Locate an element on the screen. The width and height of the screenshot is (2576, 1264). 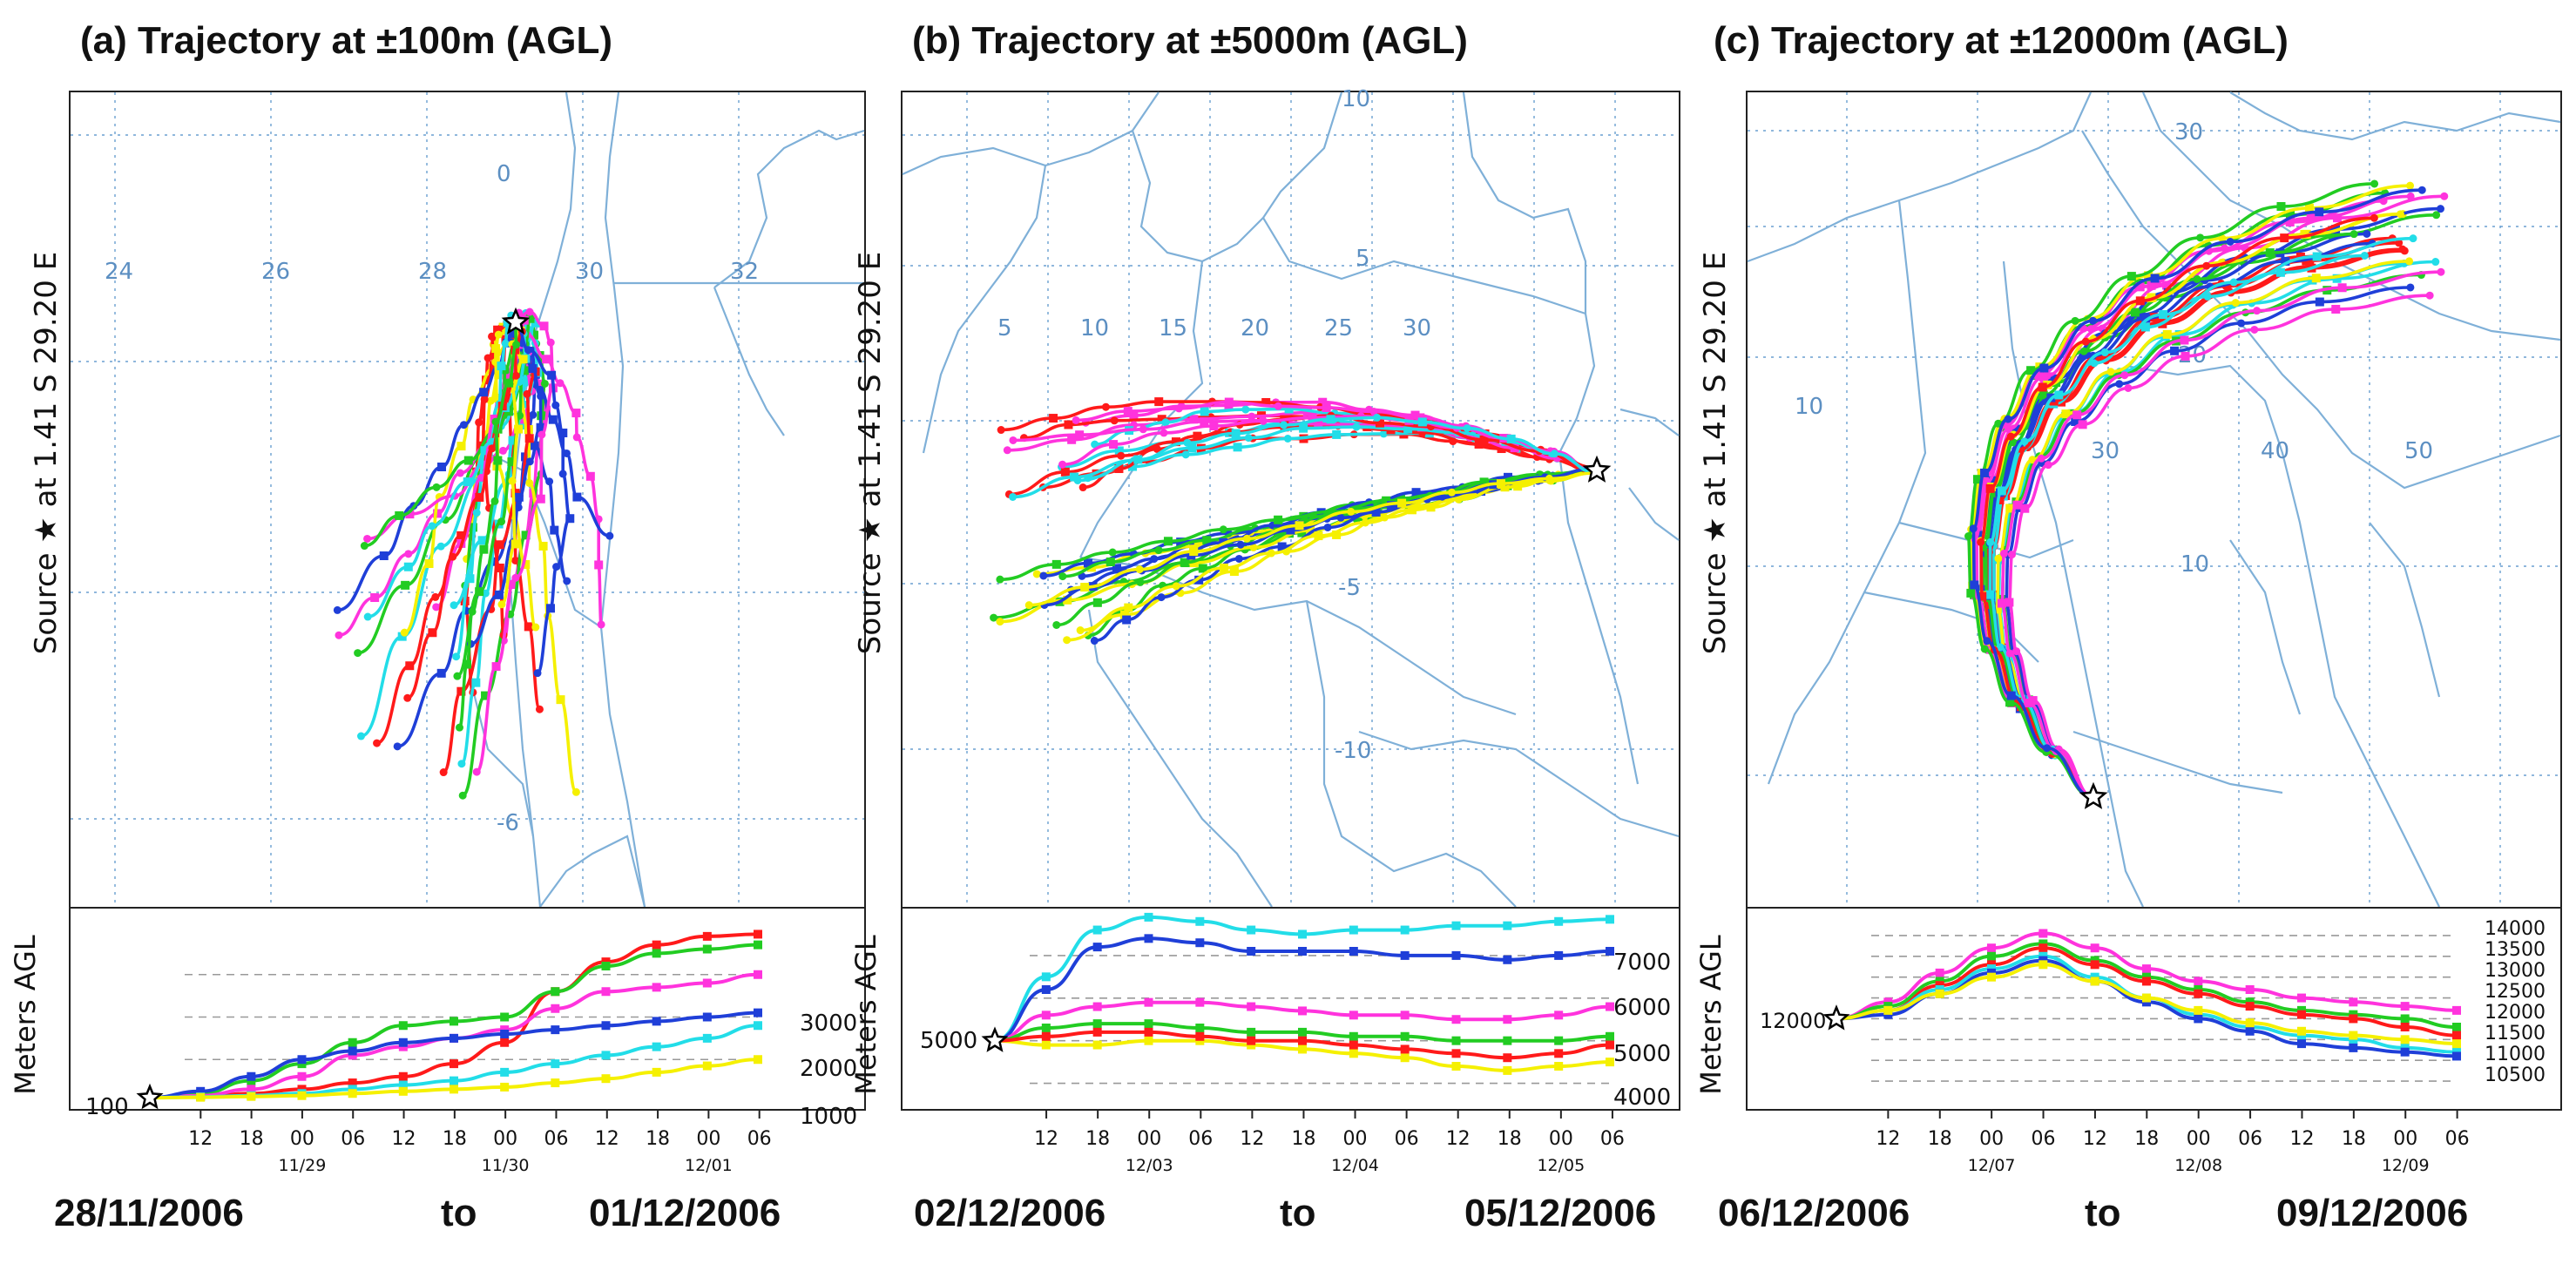
panel-b-date-until: 05/12/2006 is located at coordinates (1560, 1213).